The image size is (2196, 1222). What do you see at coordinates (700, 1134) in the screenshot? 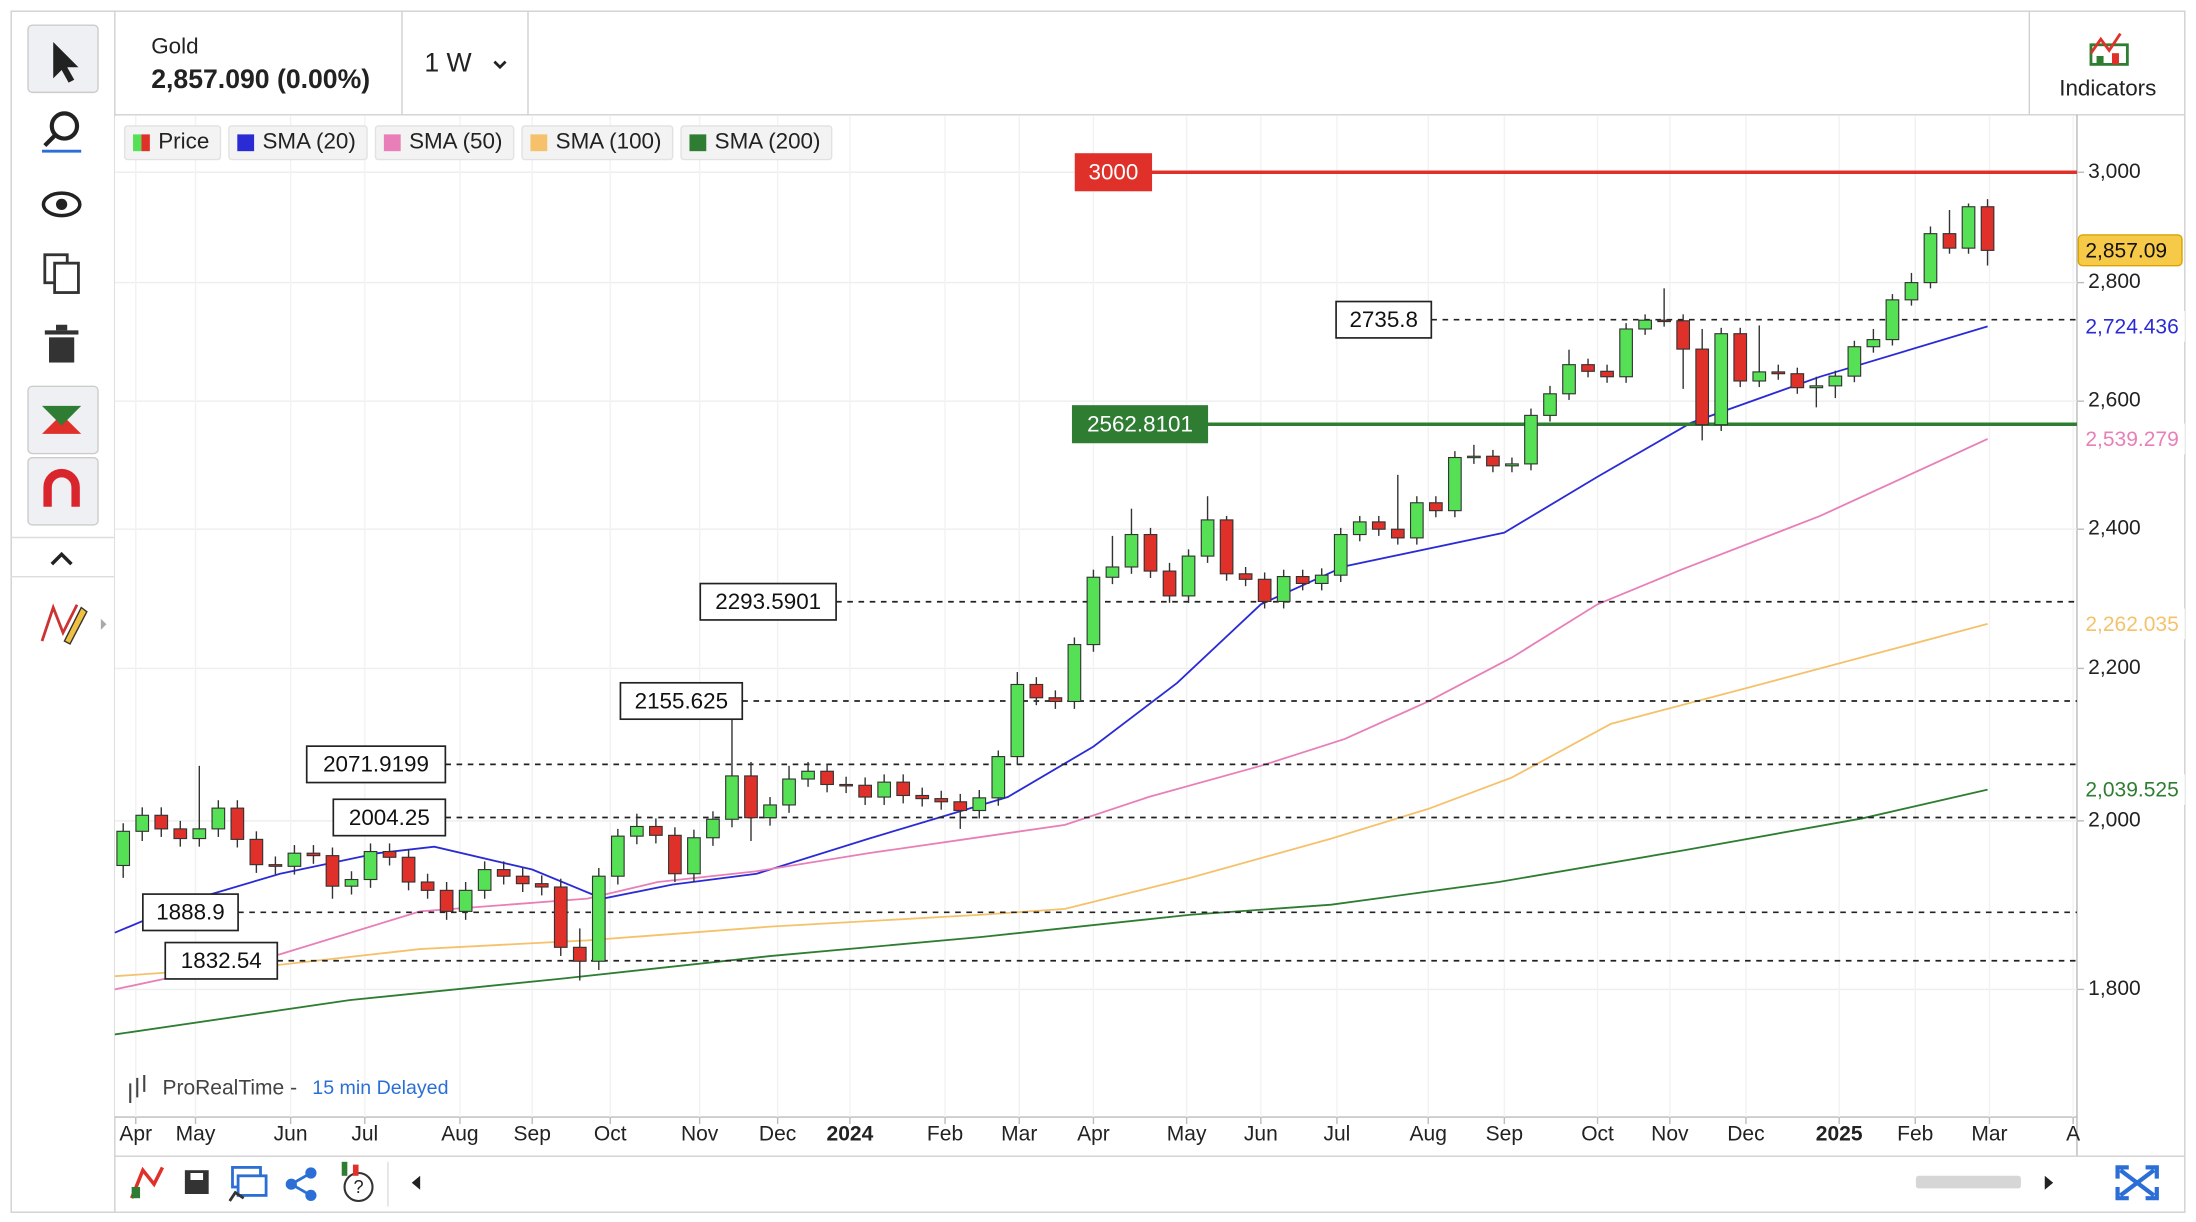
I see `x-tick-label: Nov` at bounding box center [700, 1134].